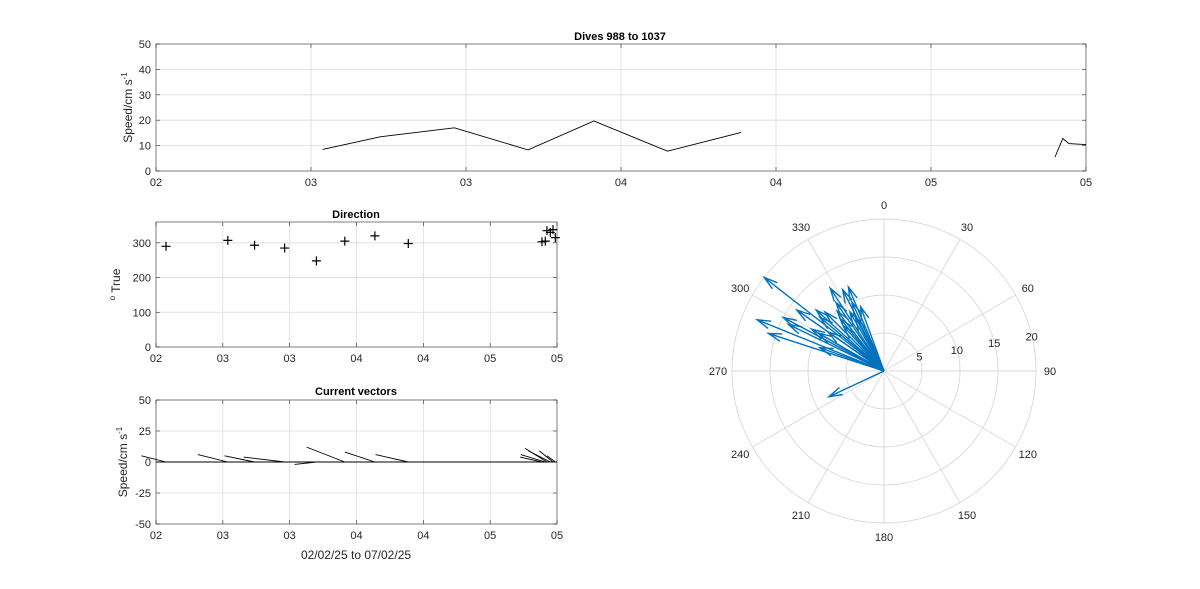 This screenshot has height=589, width=1200. What do you see at coordinates (557, 359) in the screenshot?
I see `direction-x-tick-label: 05` at bounding box center [557, 359].